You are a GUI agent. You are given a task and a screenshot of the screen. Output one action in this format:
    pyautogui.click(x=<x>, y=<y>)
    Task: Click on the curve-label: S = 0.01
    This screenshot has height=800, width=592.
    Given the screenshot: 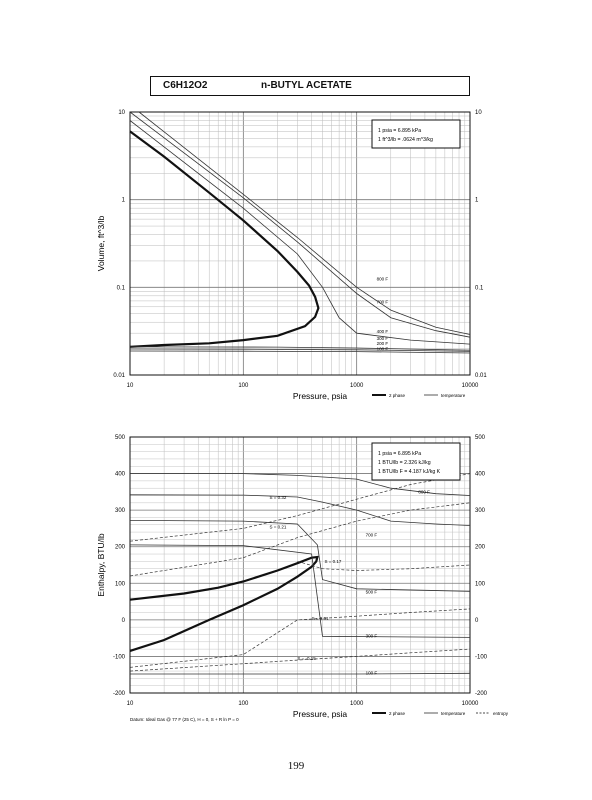 What is the action you would take?
    pyautogui.click(x=320, y=618)
    